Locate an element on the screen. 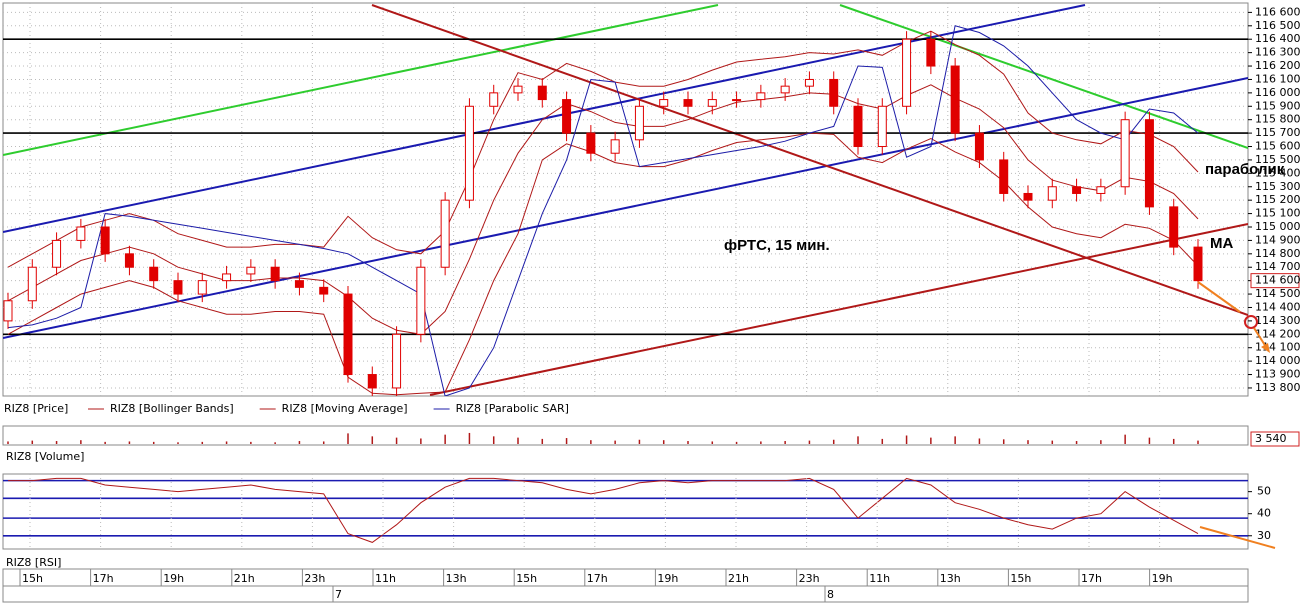  y-tick-label: 114 200 is located at coordinates (1278, 333).